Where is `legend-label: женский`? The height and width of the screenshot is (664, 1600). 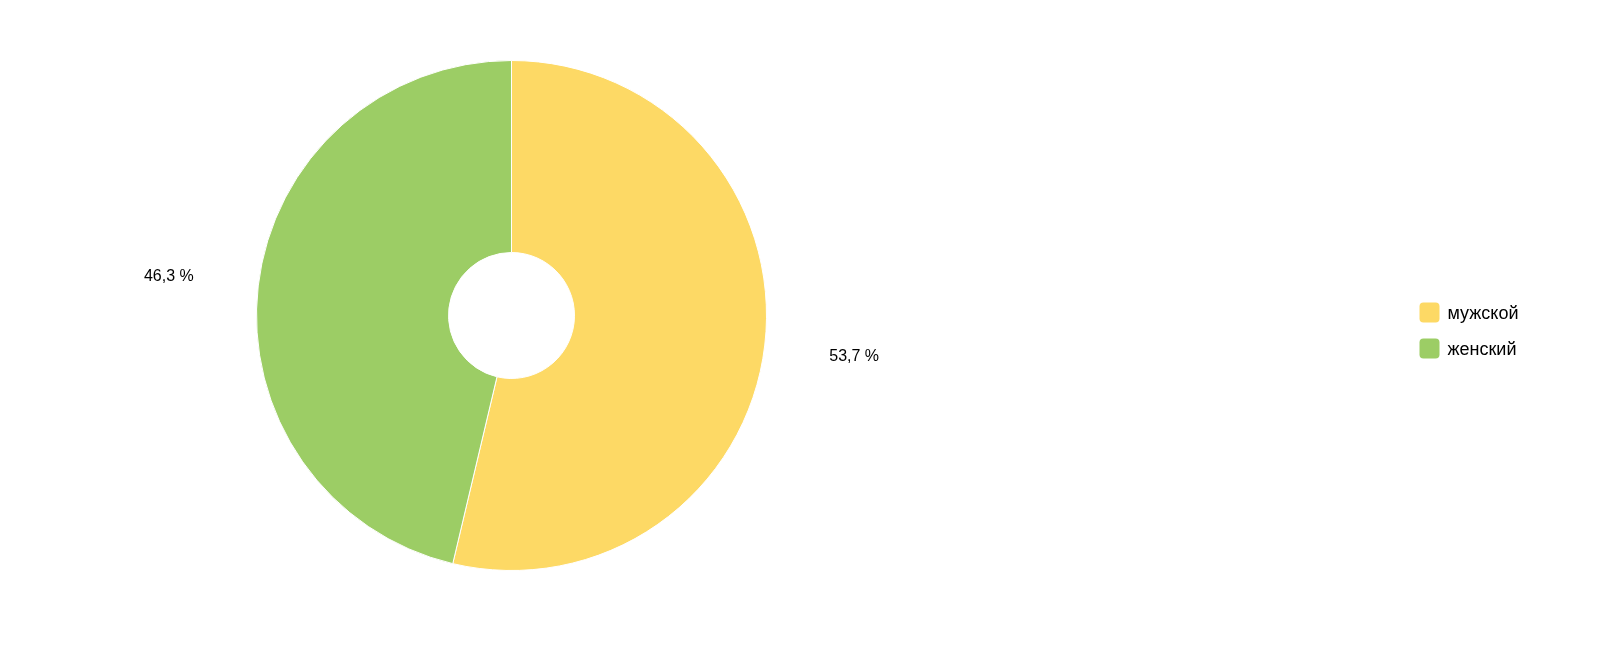 legend-label: женский is located at coordinates (1482, 348).